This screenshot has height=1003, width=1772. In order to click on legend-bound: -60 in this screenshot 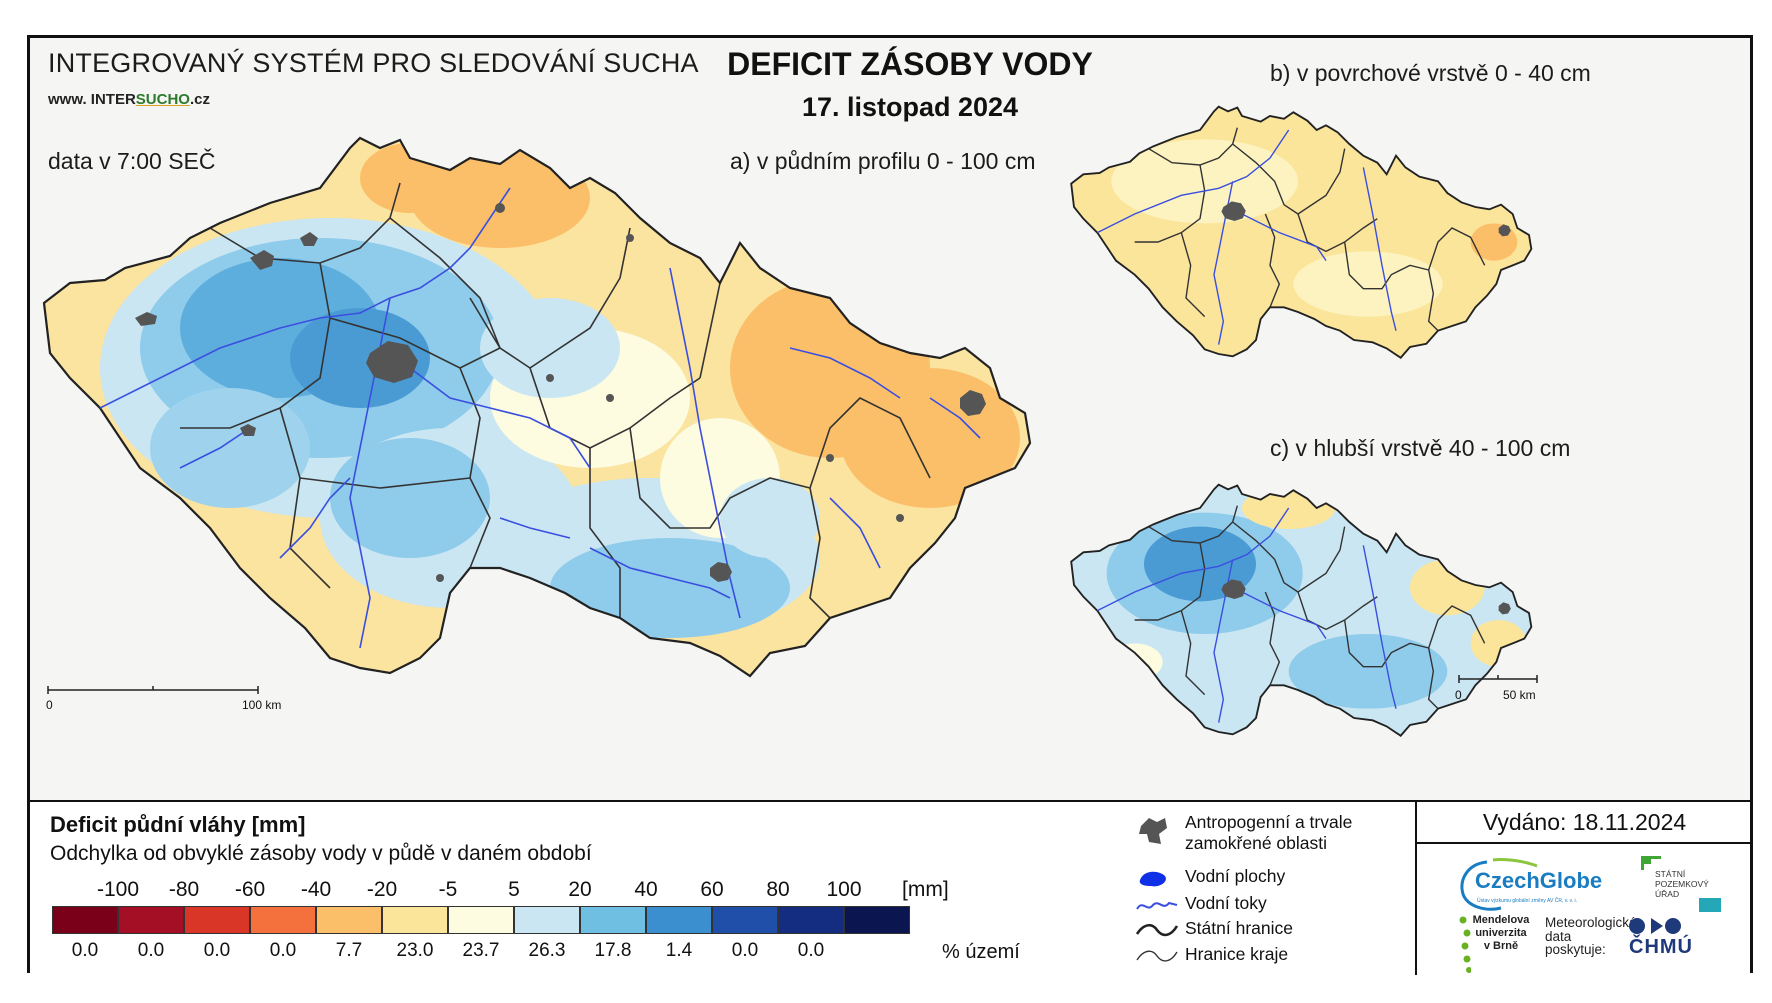, I will do `click(250, 889)`.